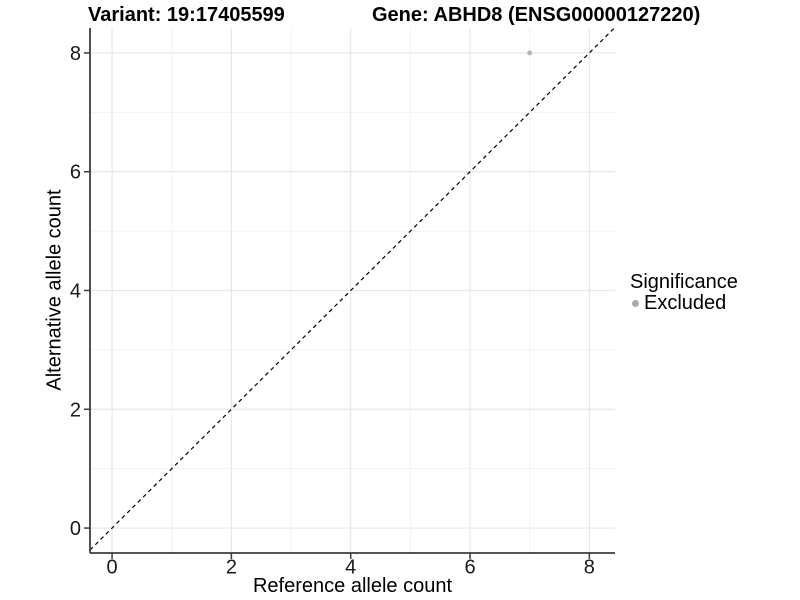 This screenshot has height=600, width=800. I want to click on y-tick-label: 0, so click(75, 529).